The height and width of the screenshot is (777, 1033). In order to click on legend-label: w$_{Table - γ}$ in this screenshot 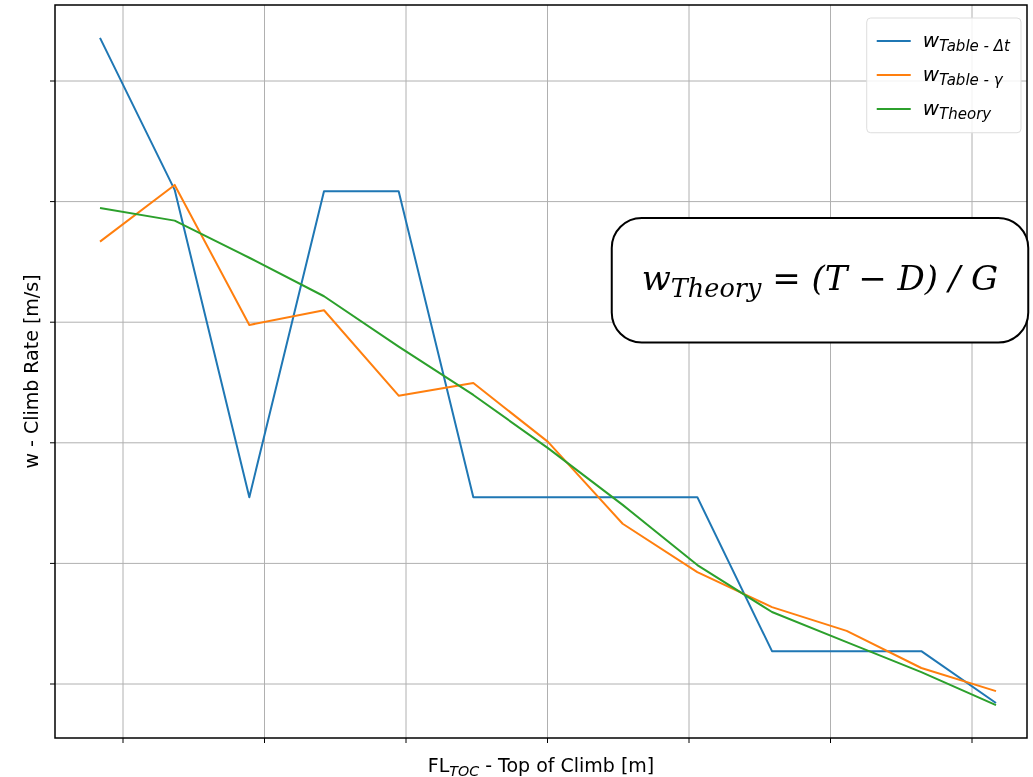, I will do `click(963, 75)`.